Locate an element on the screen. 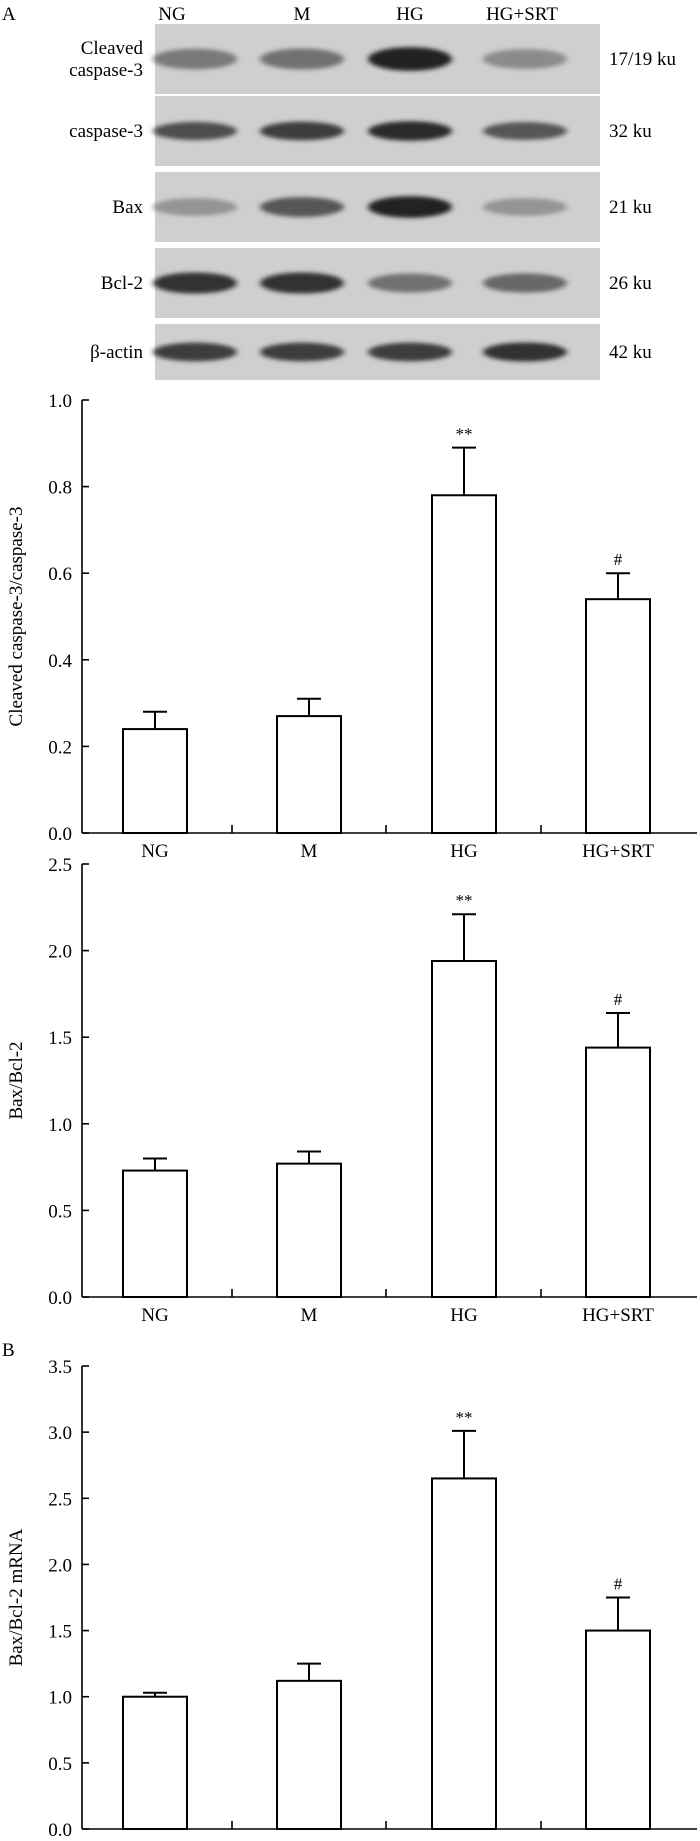 Image resolution: width=700 pixels, height=1841 pixels. blot-lane-label: HG is located at coordinates (410, 14).